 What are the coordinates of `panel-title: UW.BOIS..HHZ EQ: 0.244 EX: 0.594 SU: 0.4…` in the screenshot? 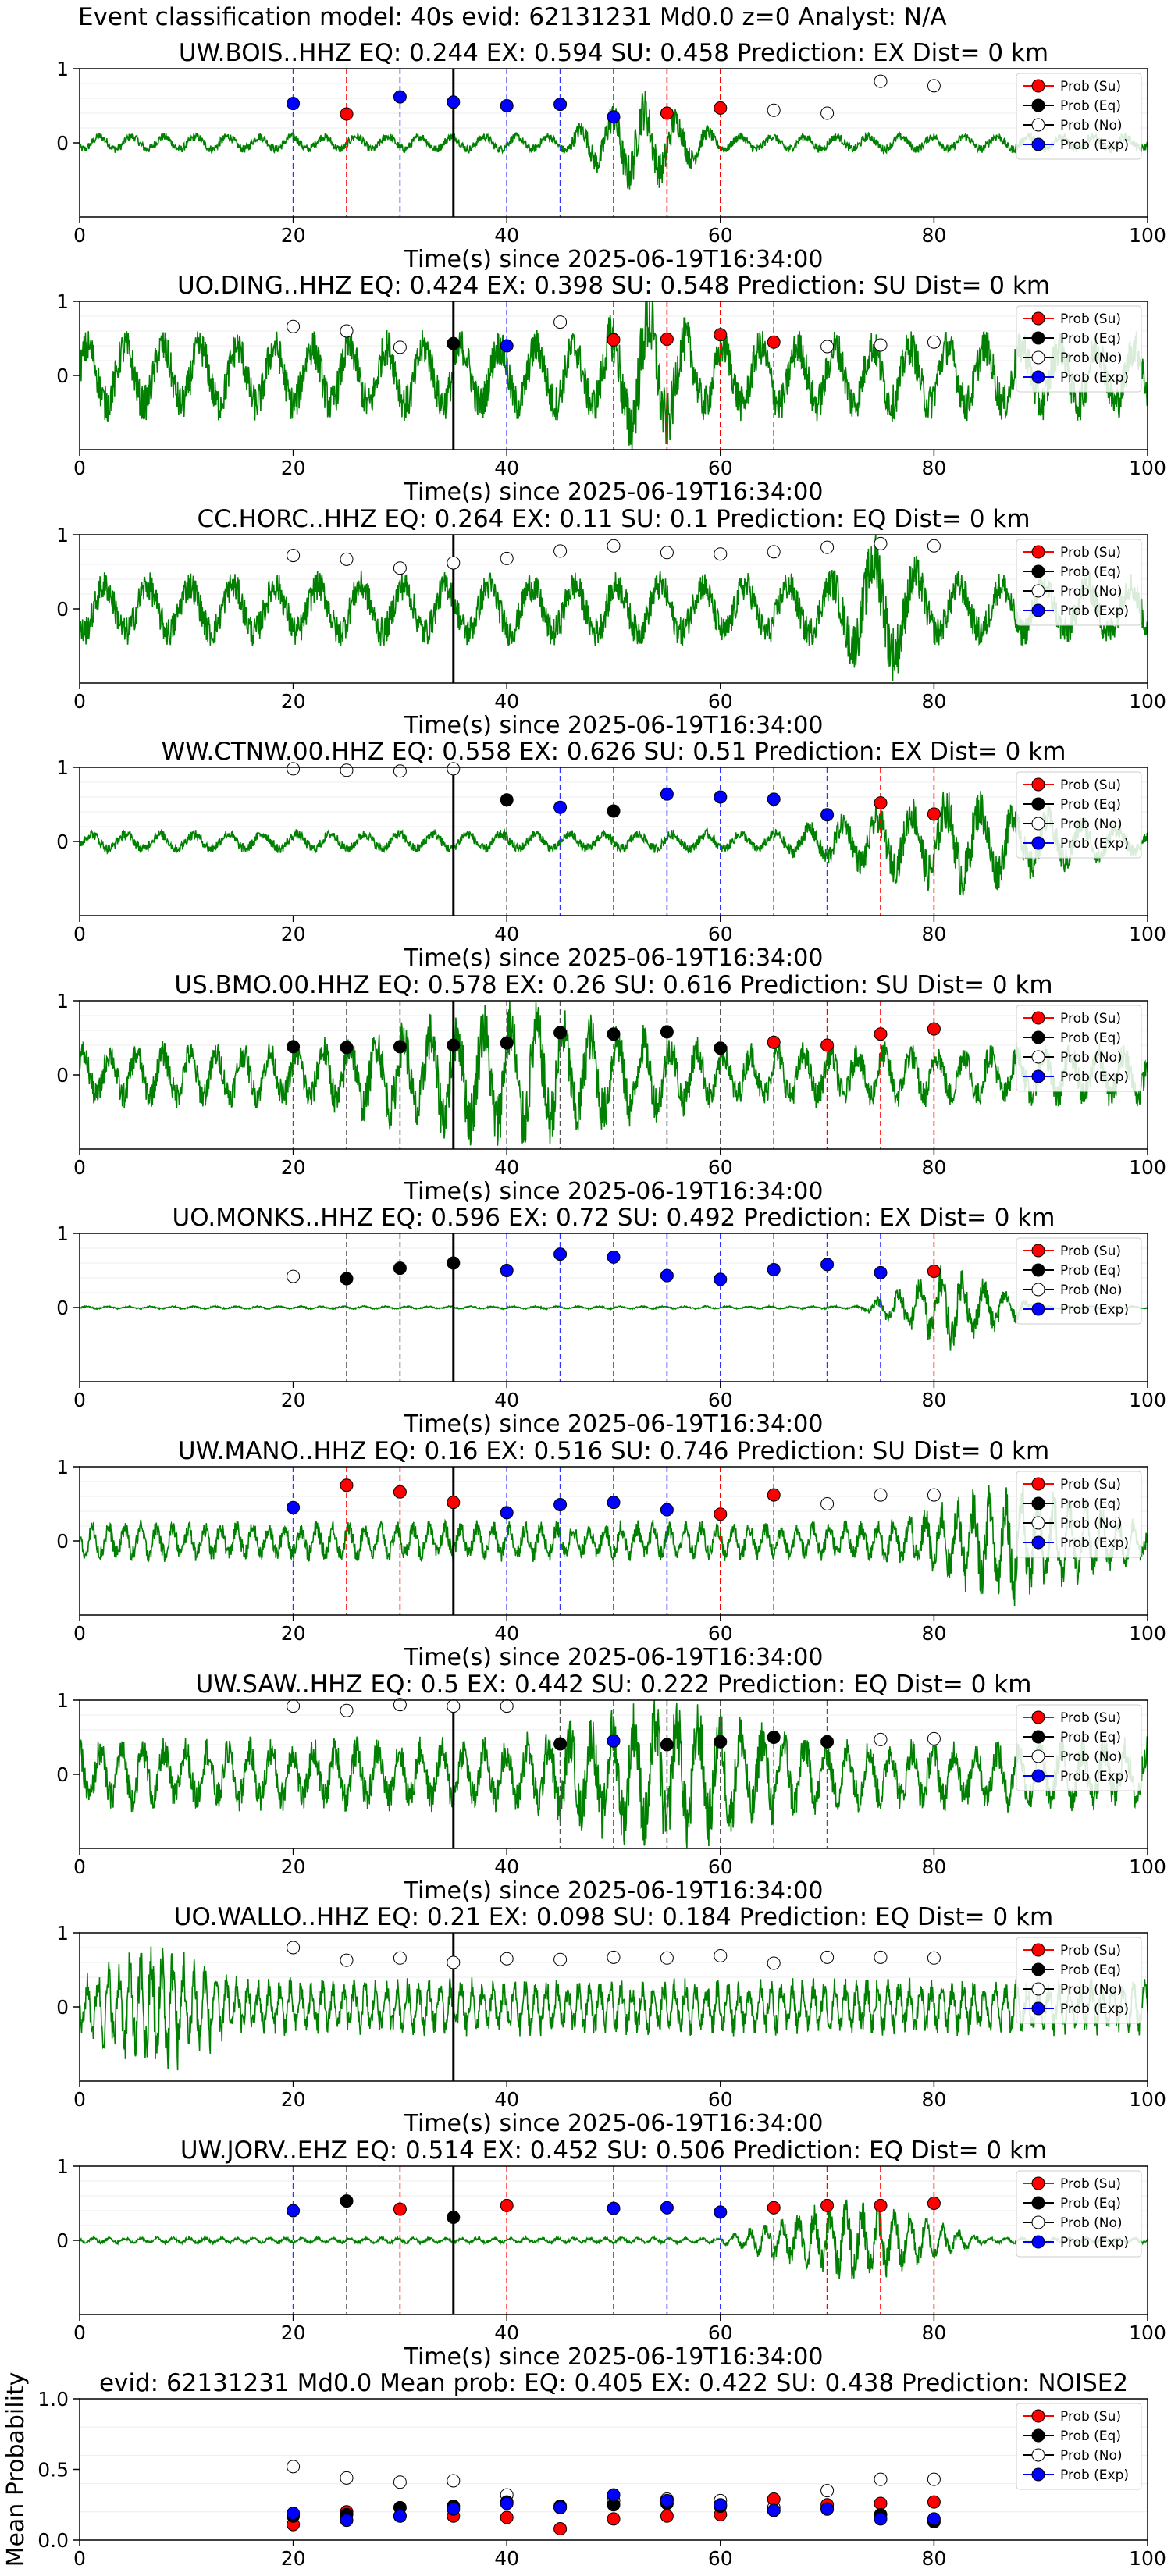 It's located at (613, 53).